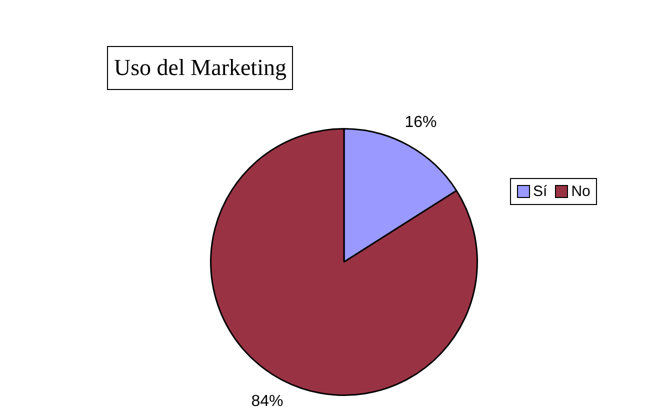 The image size is (655, 411). Describe the element at coordinates (420, 122) in the screenshot. I see `data-label: 16%` at that location.